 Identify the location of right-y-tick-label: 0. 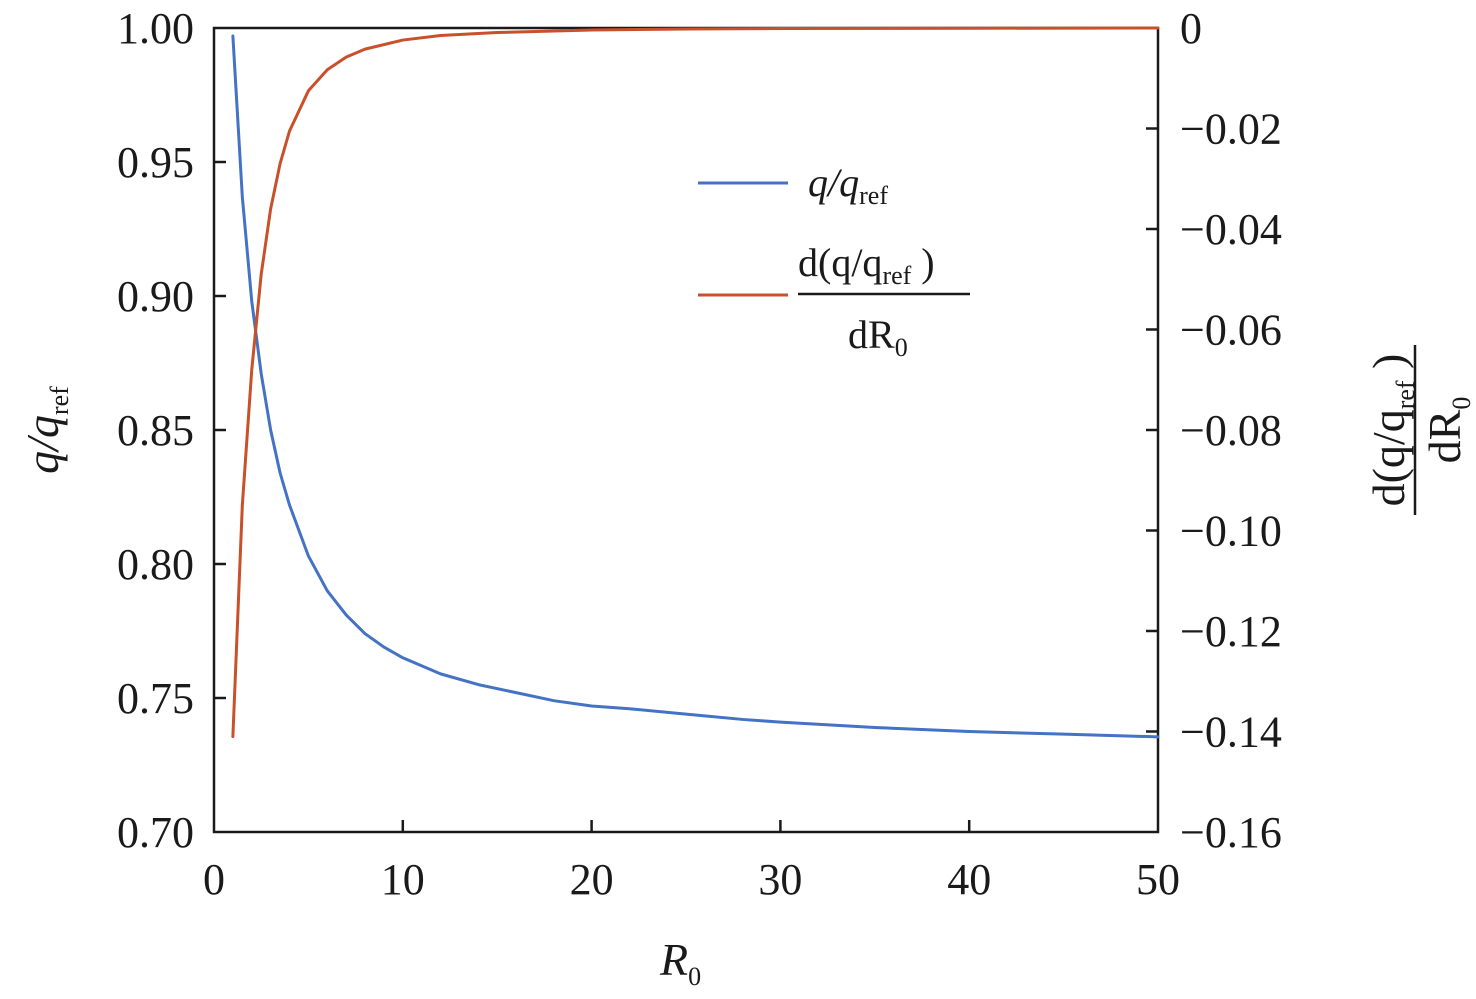
(1191, 28).